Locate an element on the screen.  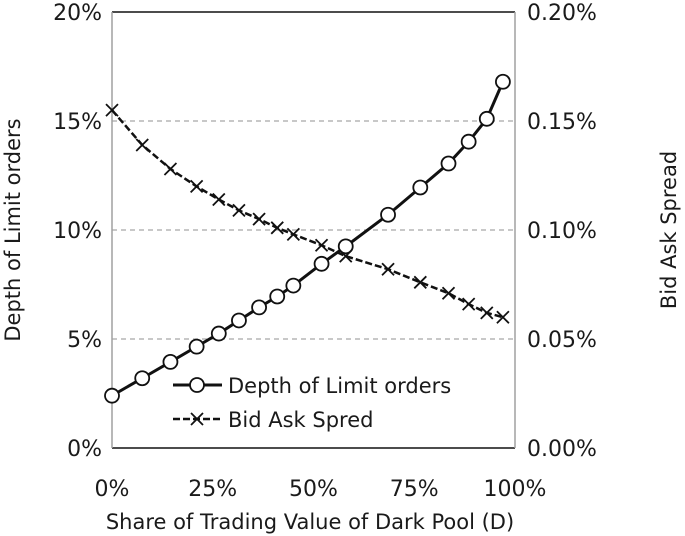
legend-label: Bid Ask Spred is located at coordinates (300, 420).